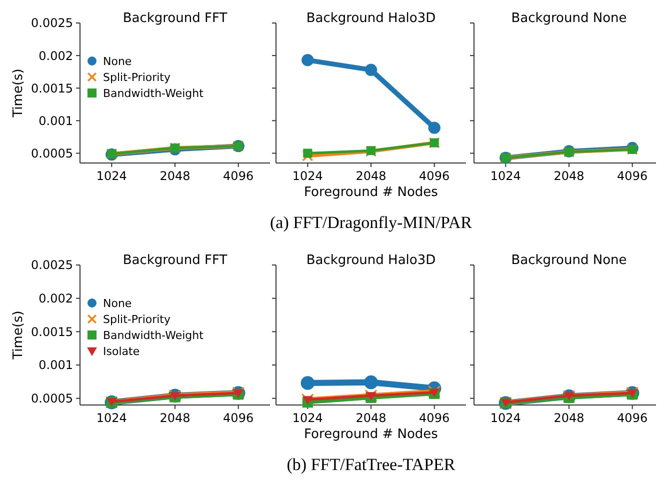 This screenshot has height=482, width=664. I want to click on legend-label: Isolate, so click(121, 351).